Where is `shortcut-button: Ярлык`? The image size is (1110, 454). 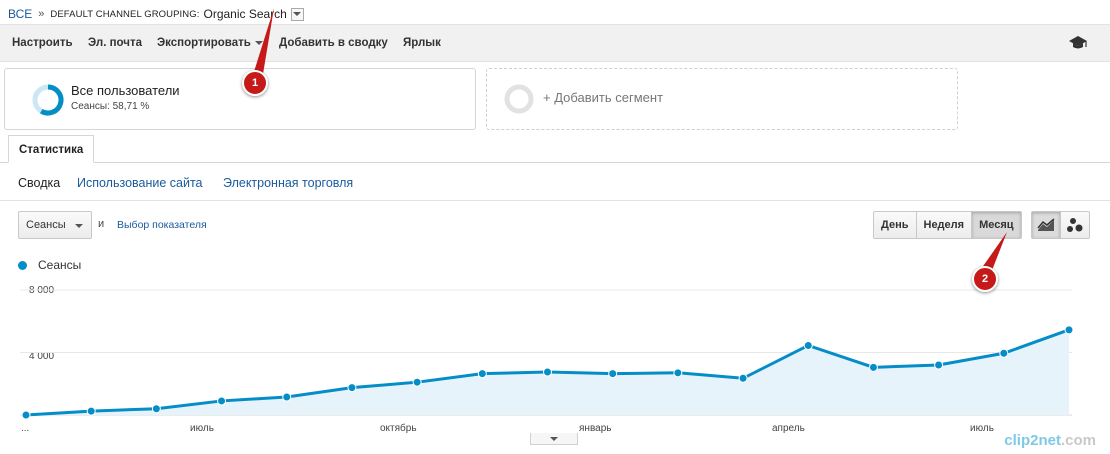
shortcut-button: Ярлык is located at coordinates (422, 43).